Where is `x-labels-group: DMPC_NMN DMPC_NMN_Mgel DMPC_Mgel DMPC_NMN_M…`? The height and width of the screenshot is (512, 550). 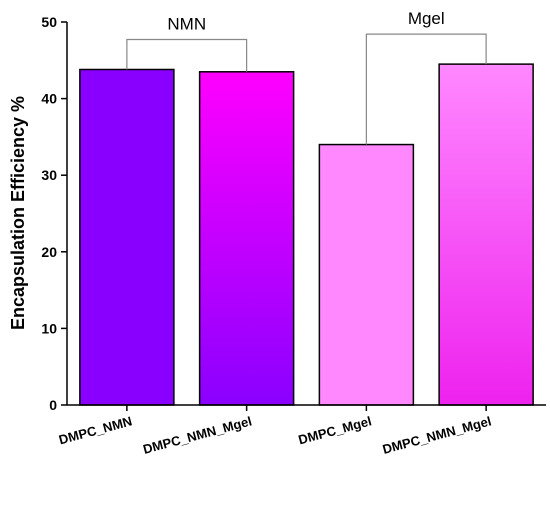 x-labels-group: DMPC_NMN DMPC_NMN_Mgel DMPC_Mgel DMPC_NMN_M… is located at coordinates (275, 431).